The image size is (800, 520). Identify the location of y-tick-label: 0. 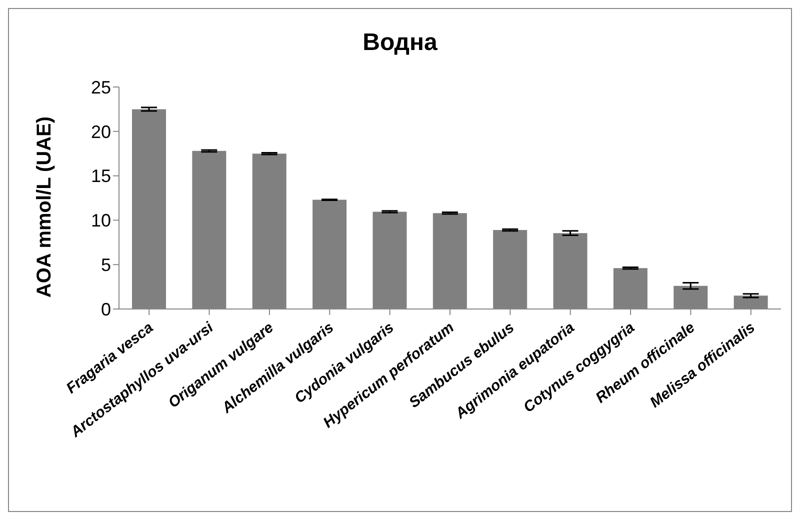
(105, 309).